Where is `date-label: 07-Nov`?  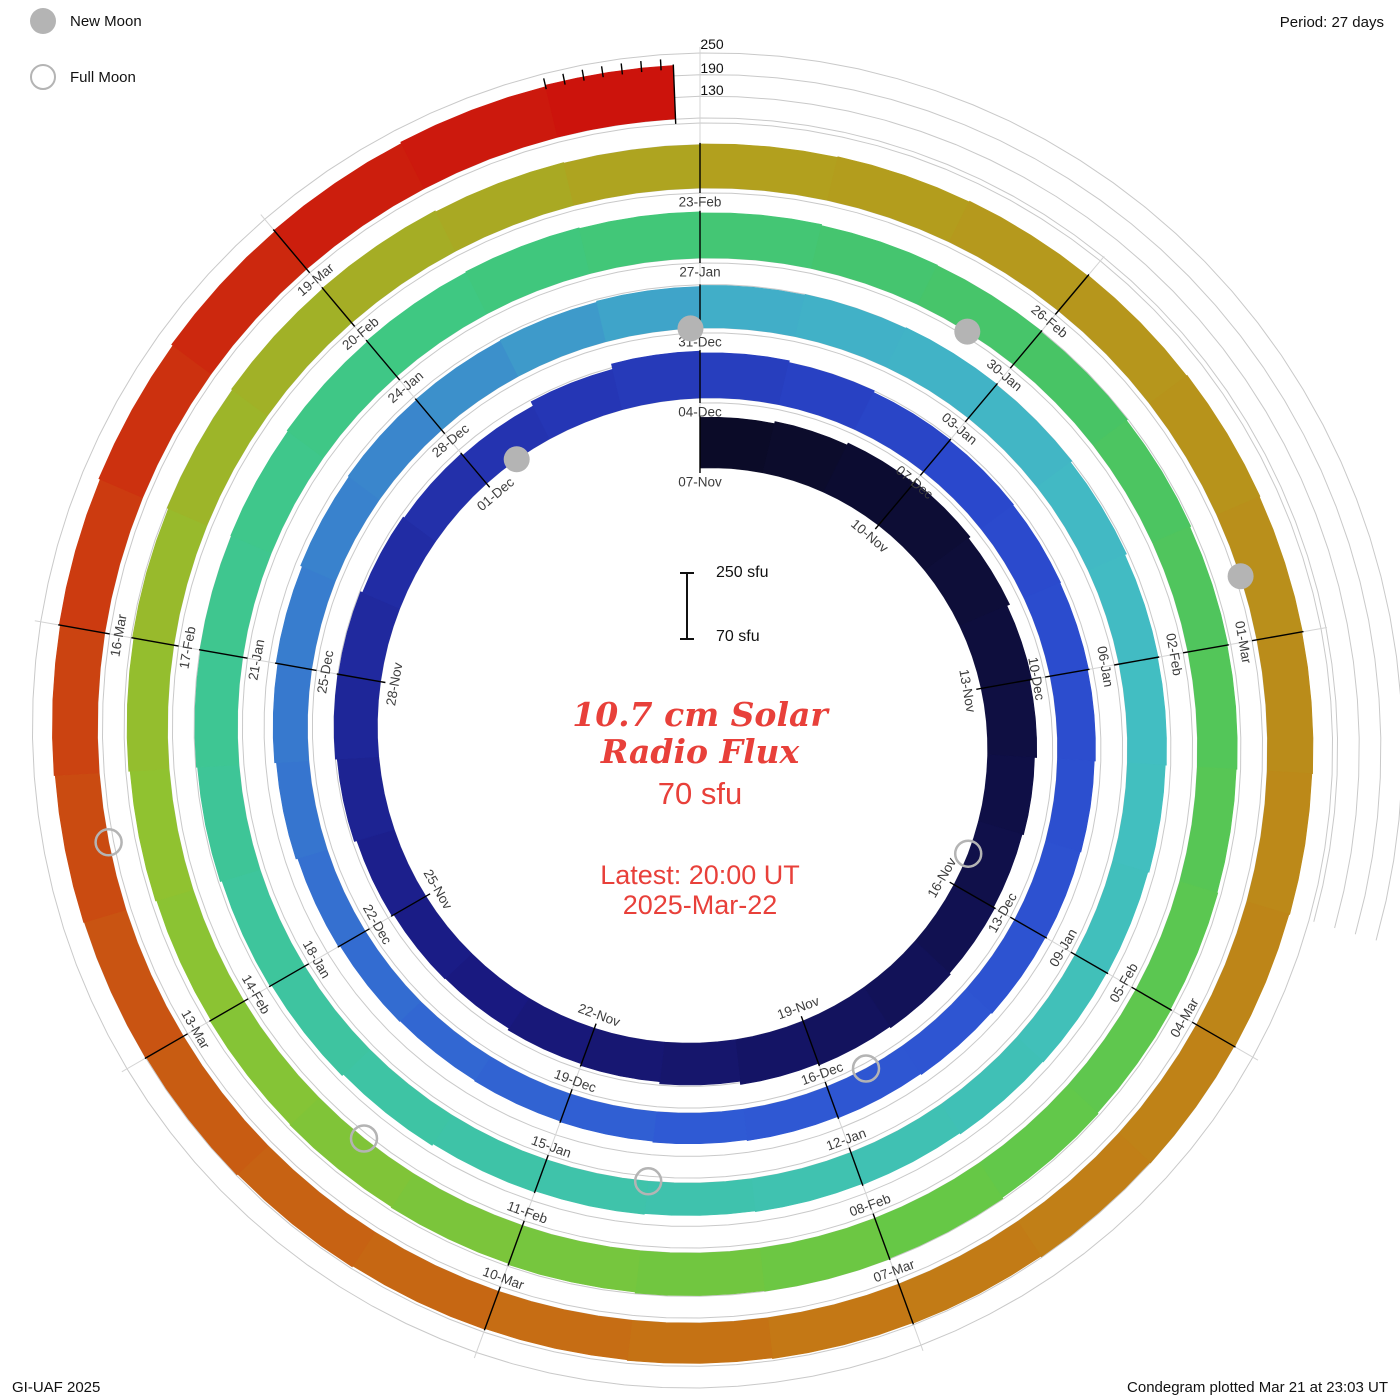 date-label: 07-Nov is located at coordinates (700, 482).